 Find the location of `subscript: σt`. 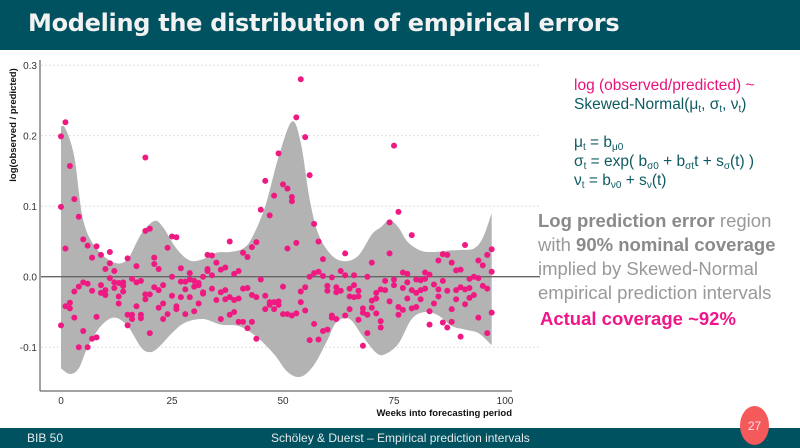

subscript: σt is located at coordinates (690, 166).